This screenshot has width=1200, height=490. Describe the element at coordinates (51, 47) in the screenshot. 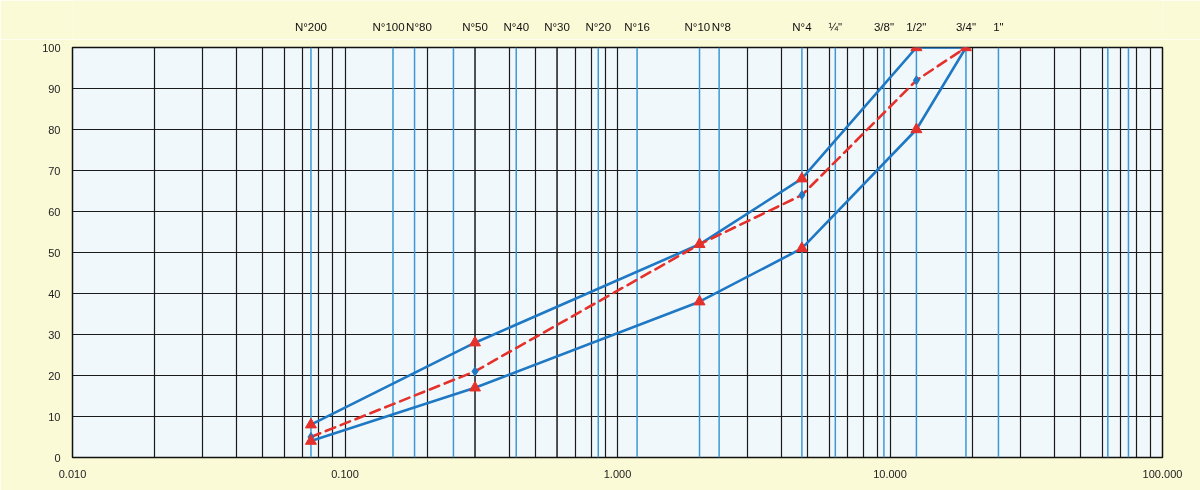

I see `y-tick-label: 100` at that location.